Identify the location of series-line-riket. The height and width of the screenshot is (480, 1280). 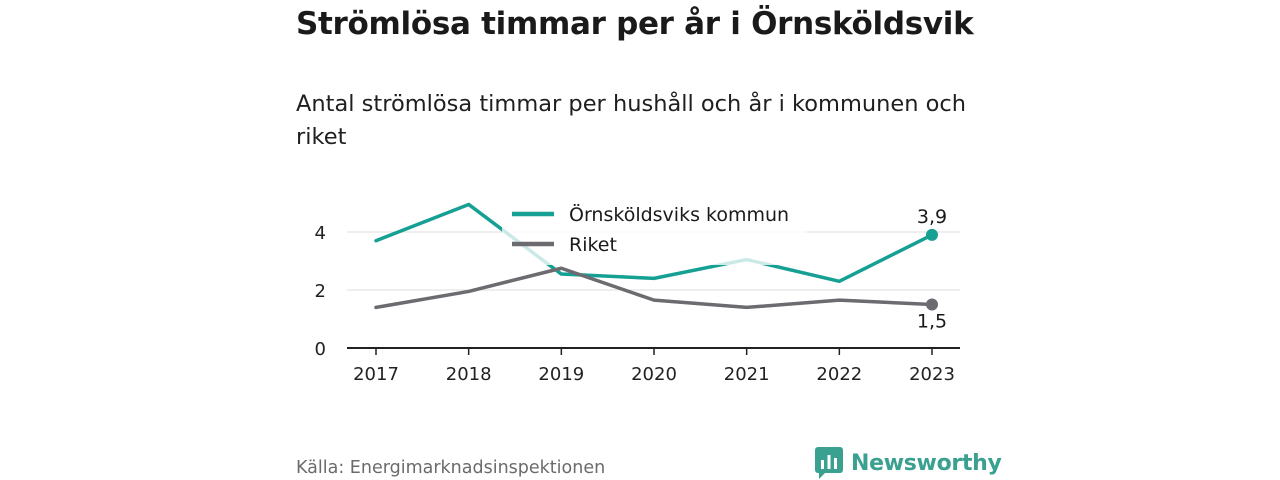
(654, 288).